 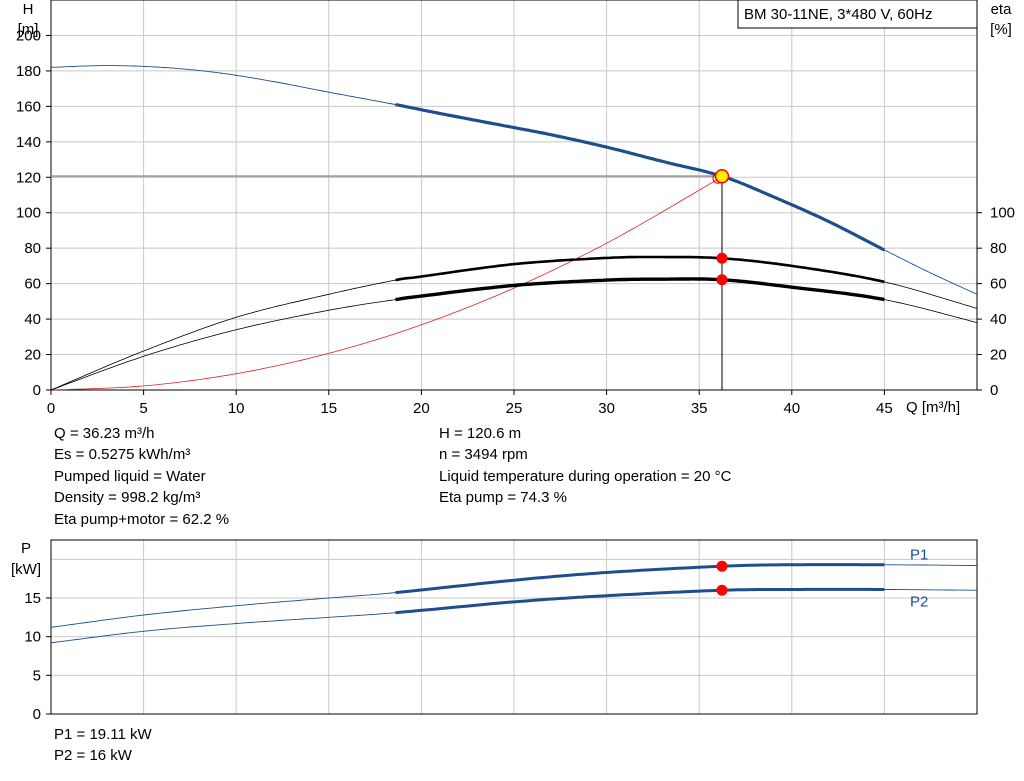 I want to click on info-specific-energy: Es = 0.5275 kWh/m³, so click(x=122, y=455).